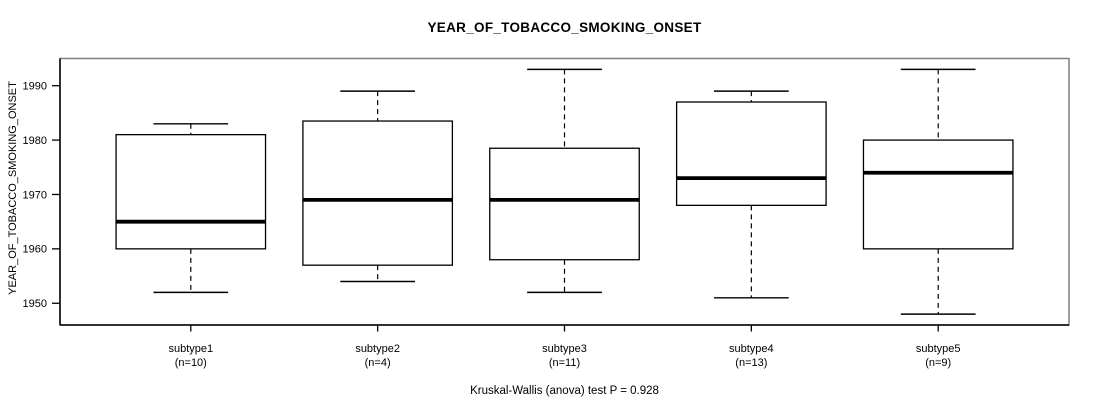  I want to click on category-label: subtype4, so click(751, 349).